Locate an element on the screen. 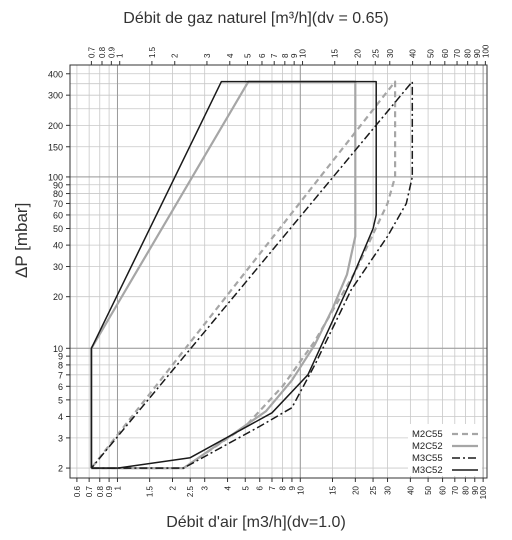 The height and width of the screenshot is (540, 512). legend-label-m3c55: M3C55 is located at coordinates (427, 458).